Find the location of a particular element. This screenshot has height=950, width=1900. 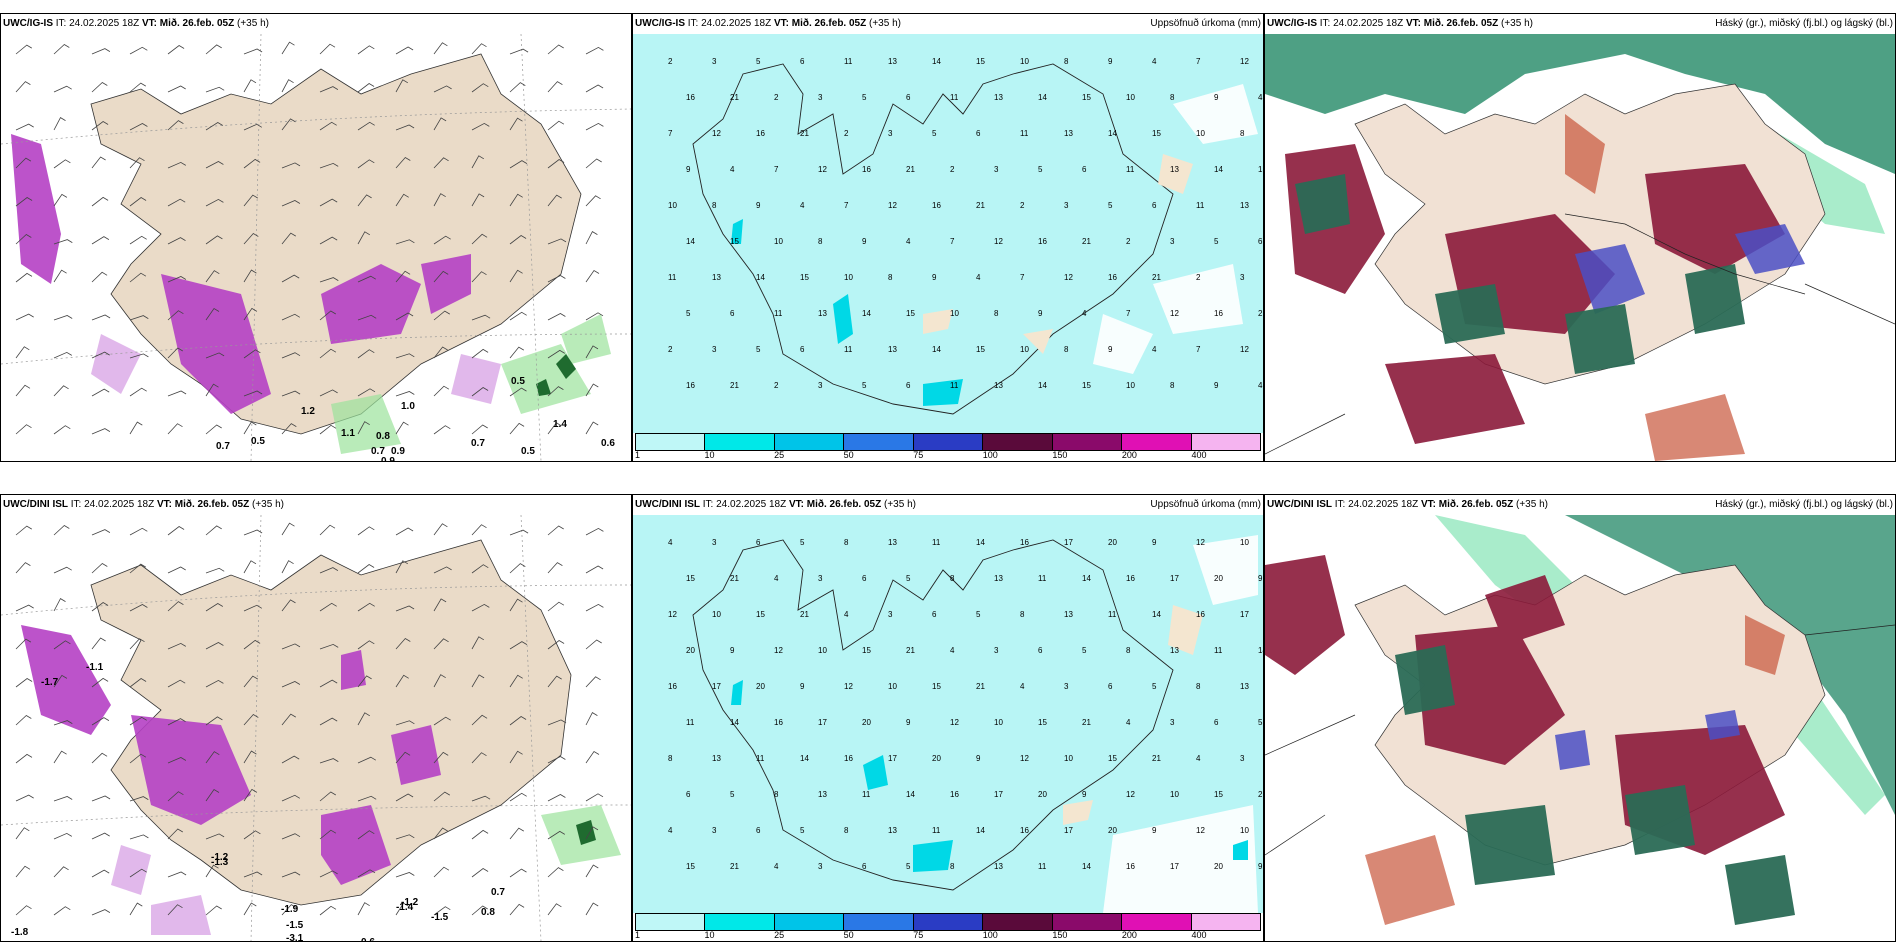

precip-value-label: 21 is located at coordinates (734, 866).